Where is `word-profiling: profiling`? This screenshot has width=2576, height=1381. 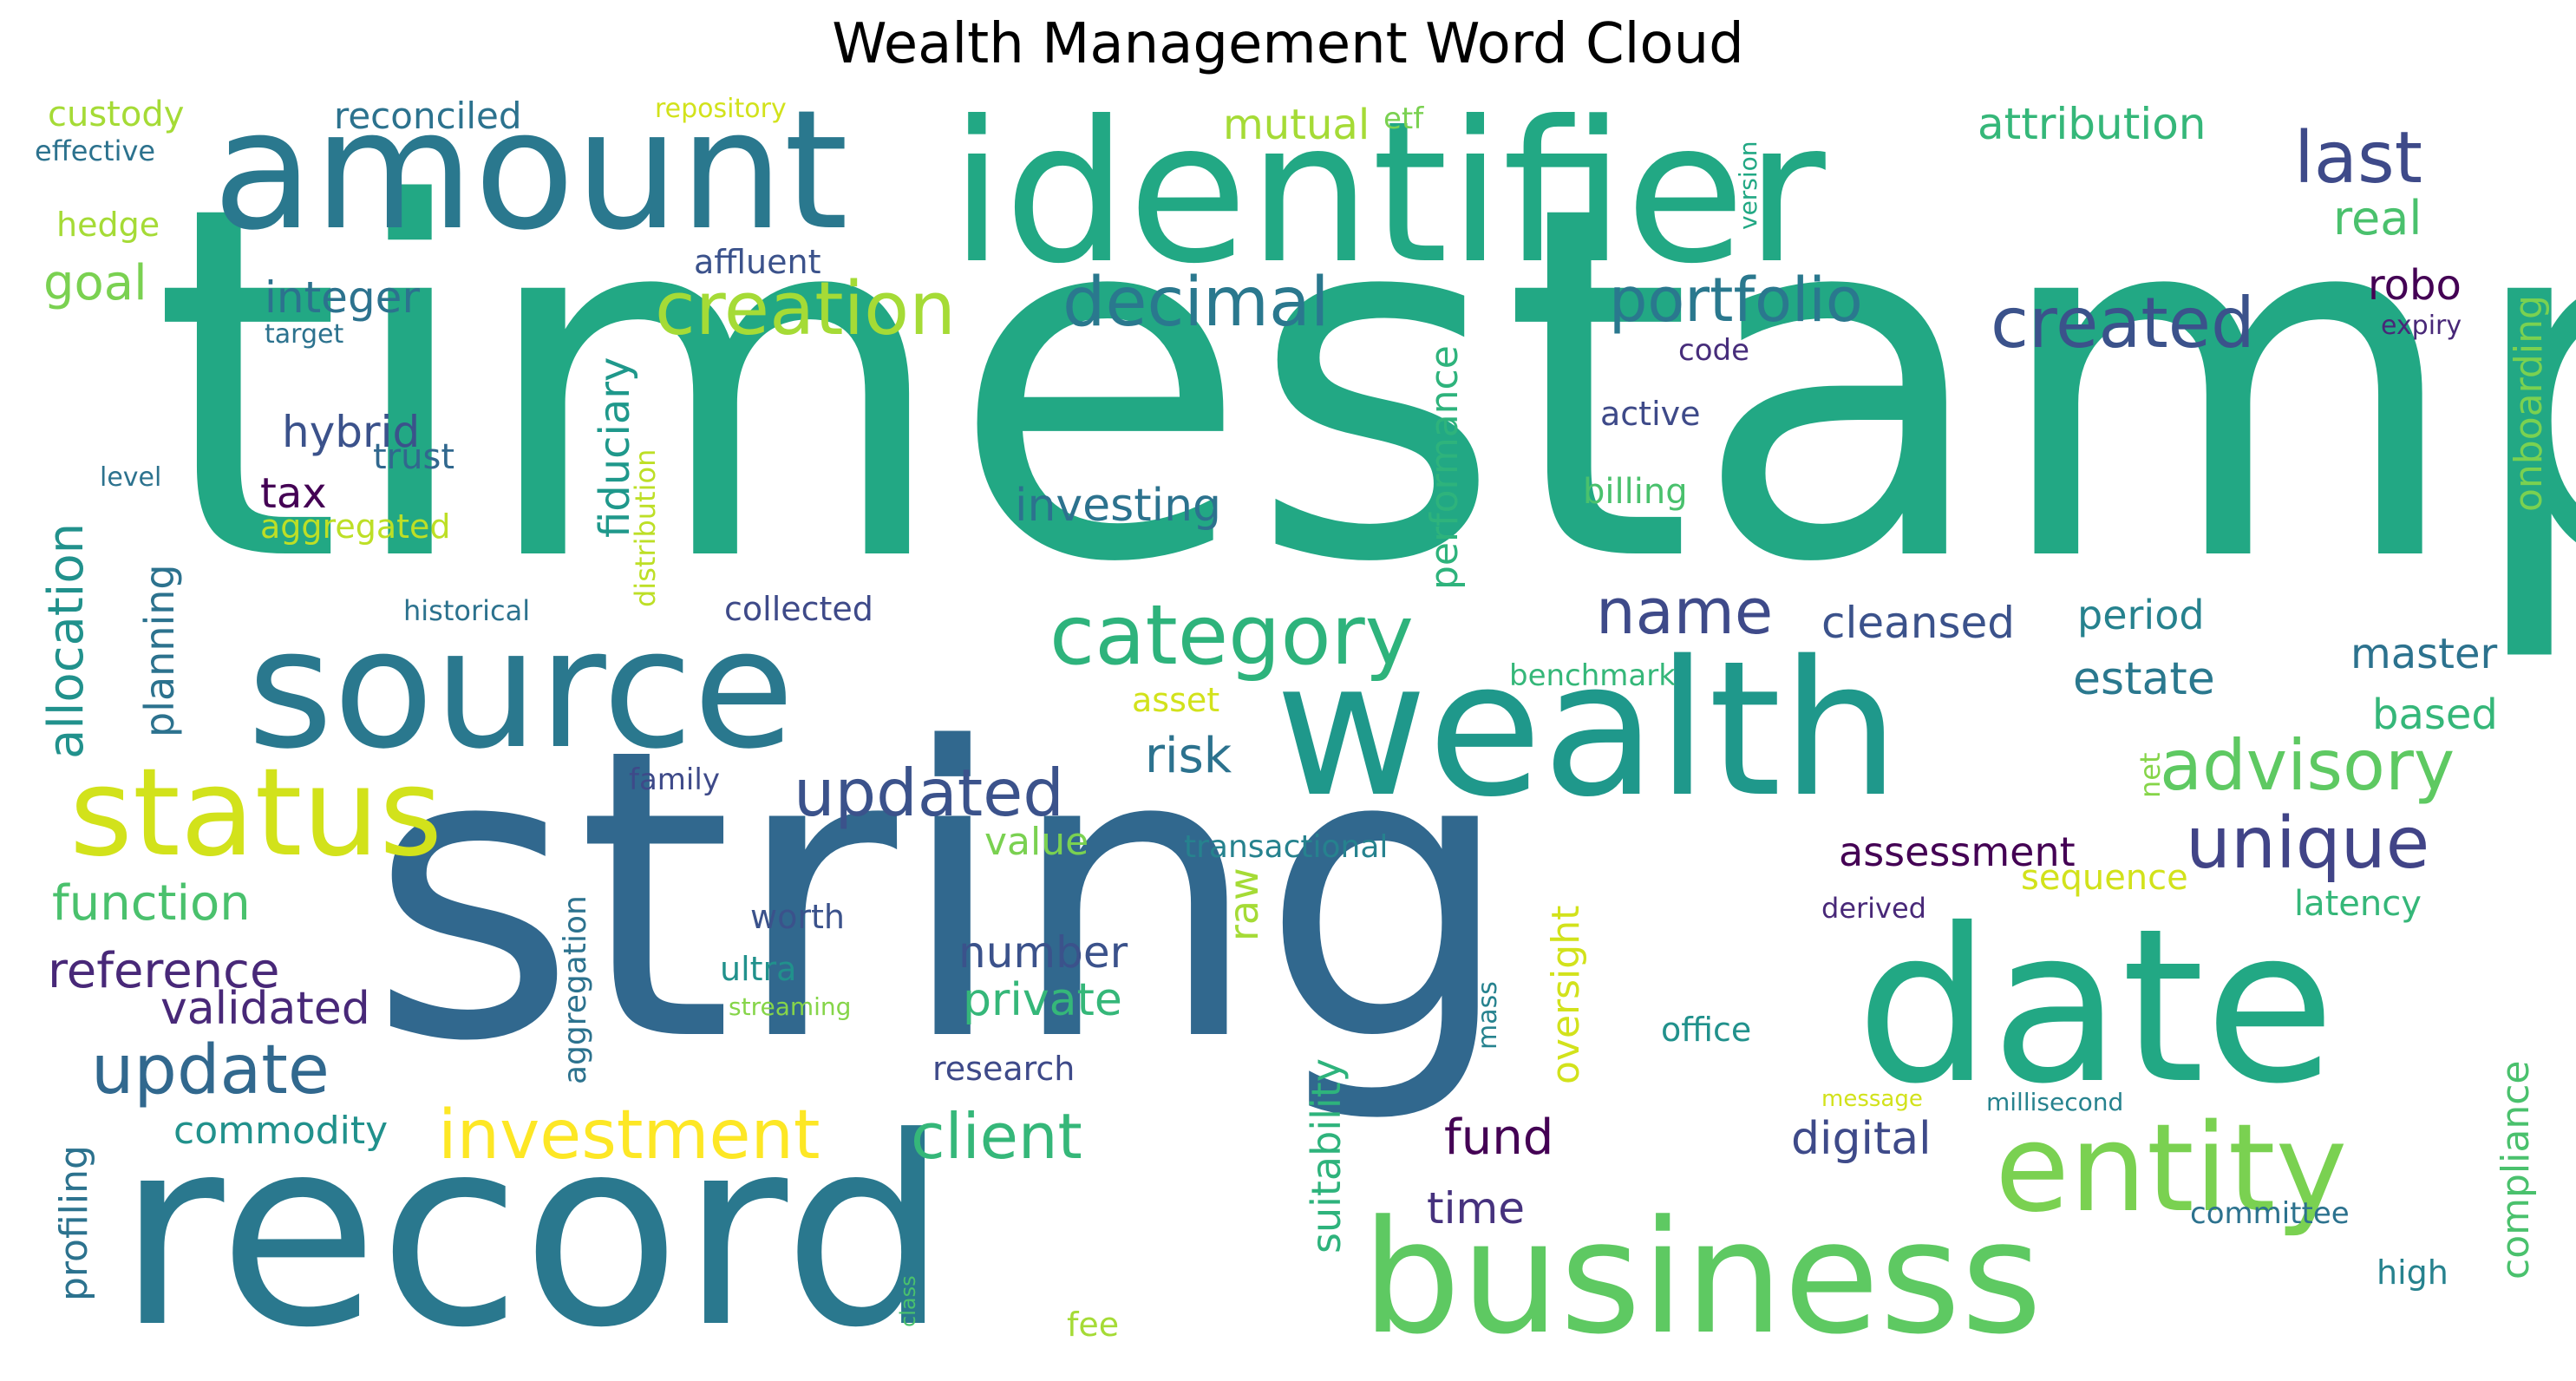
word-profiling: profiling is located at coordinates (74, 1223).